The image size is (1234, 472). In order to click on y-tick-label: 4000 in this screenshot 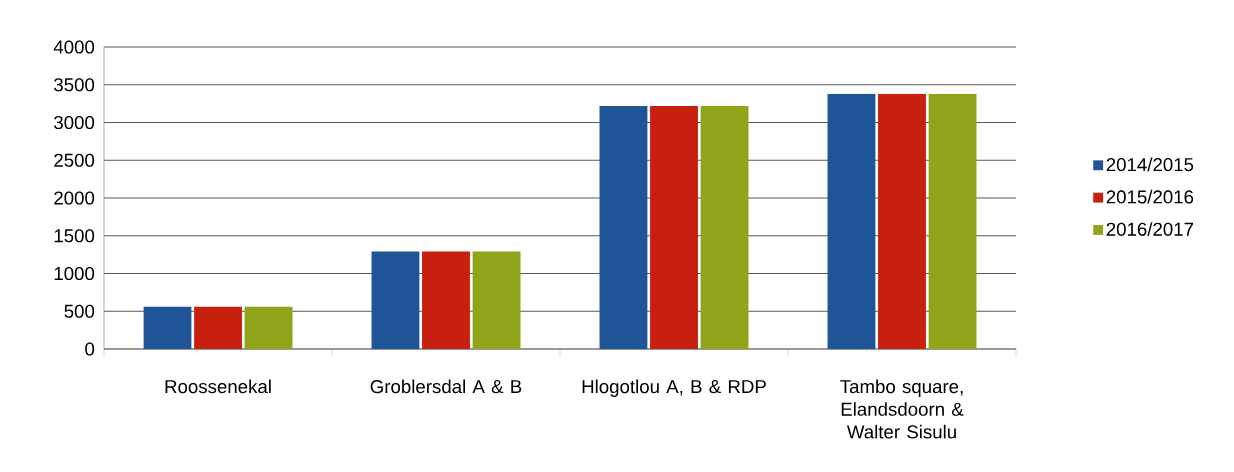, I will do `click(74, 47)`.